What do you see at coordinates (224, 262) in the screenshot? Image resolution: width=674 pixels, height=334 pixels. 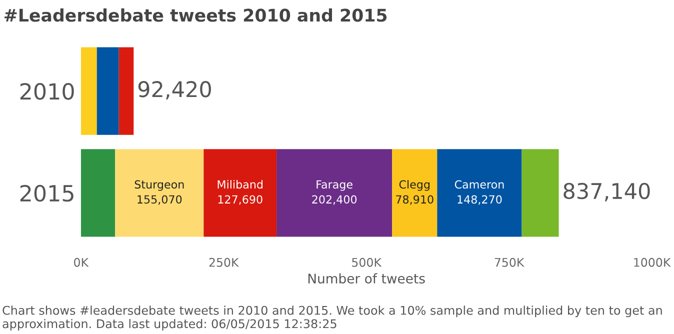 I see `x-tick-label: 250K` at bounding box center [224, 262].